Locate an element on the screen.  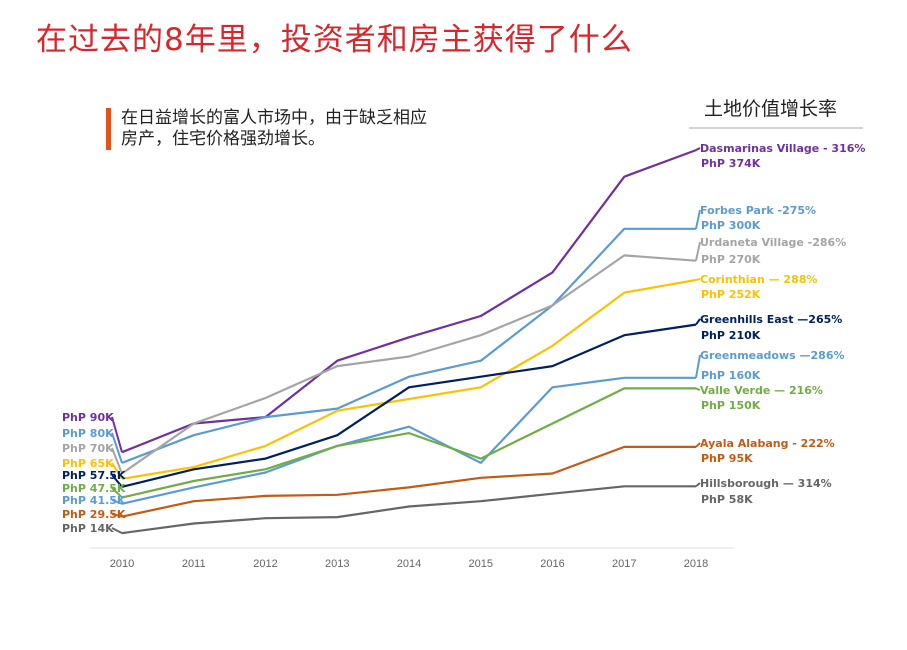
end-value-label: PhP 160K is located at coordinates (731, 375).